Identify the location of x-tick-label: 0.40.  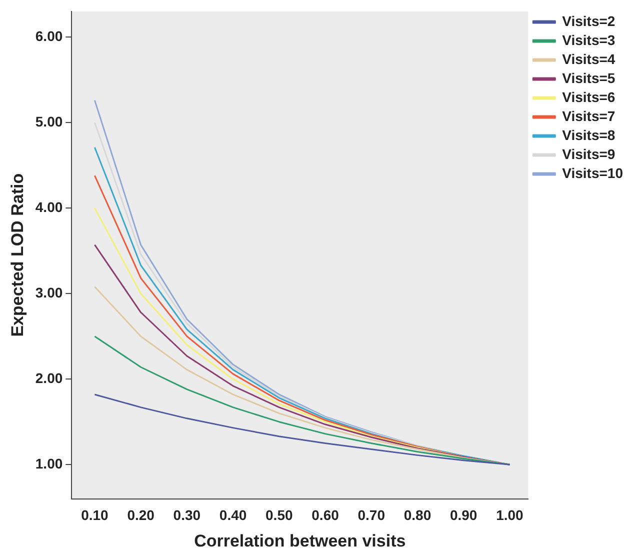
(233, 515).